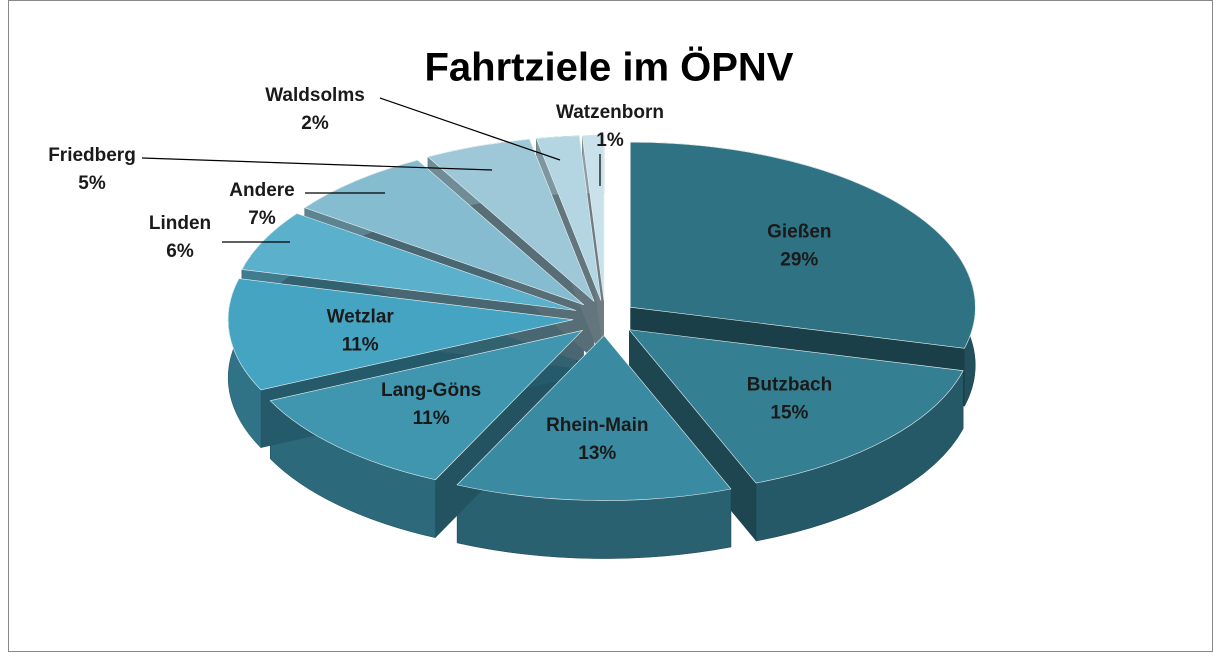 The width and height of the screenshot is (1214, 657). Describe the element at coordinates (610, 112) in the screenshot. I see `category-label: Watzenborn` at that location.